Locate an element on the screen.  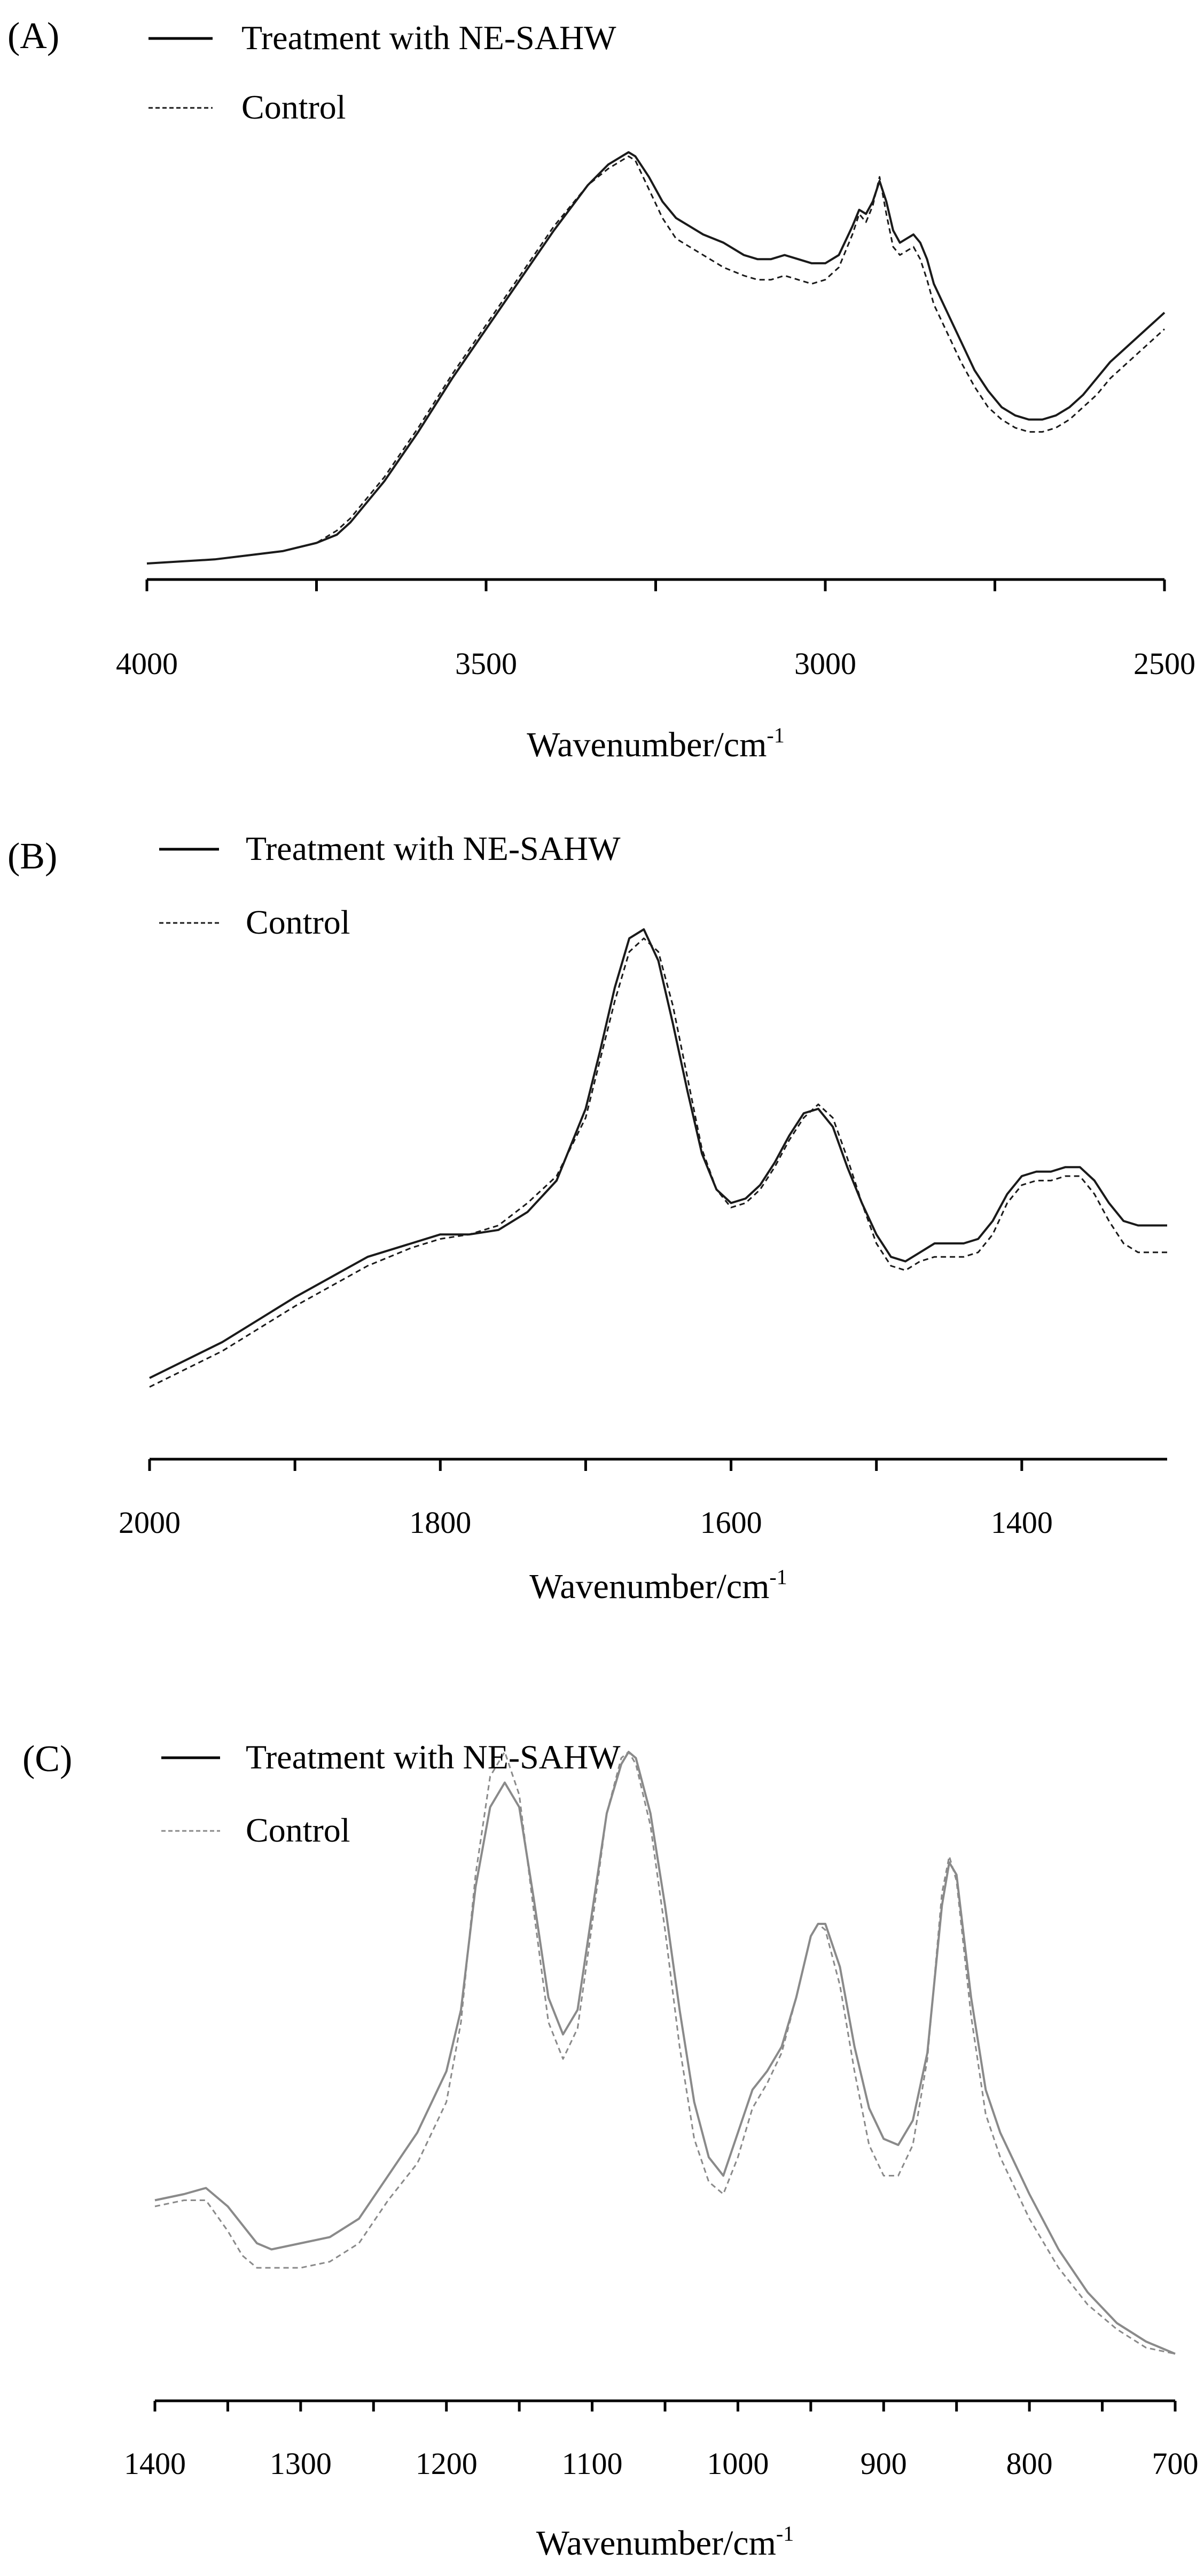
x-tick-label: 1600 is located at coordinates (731, 1522).